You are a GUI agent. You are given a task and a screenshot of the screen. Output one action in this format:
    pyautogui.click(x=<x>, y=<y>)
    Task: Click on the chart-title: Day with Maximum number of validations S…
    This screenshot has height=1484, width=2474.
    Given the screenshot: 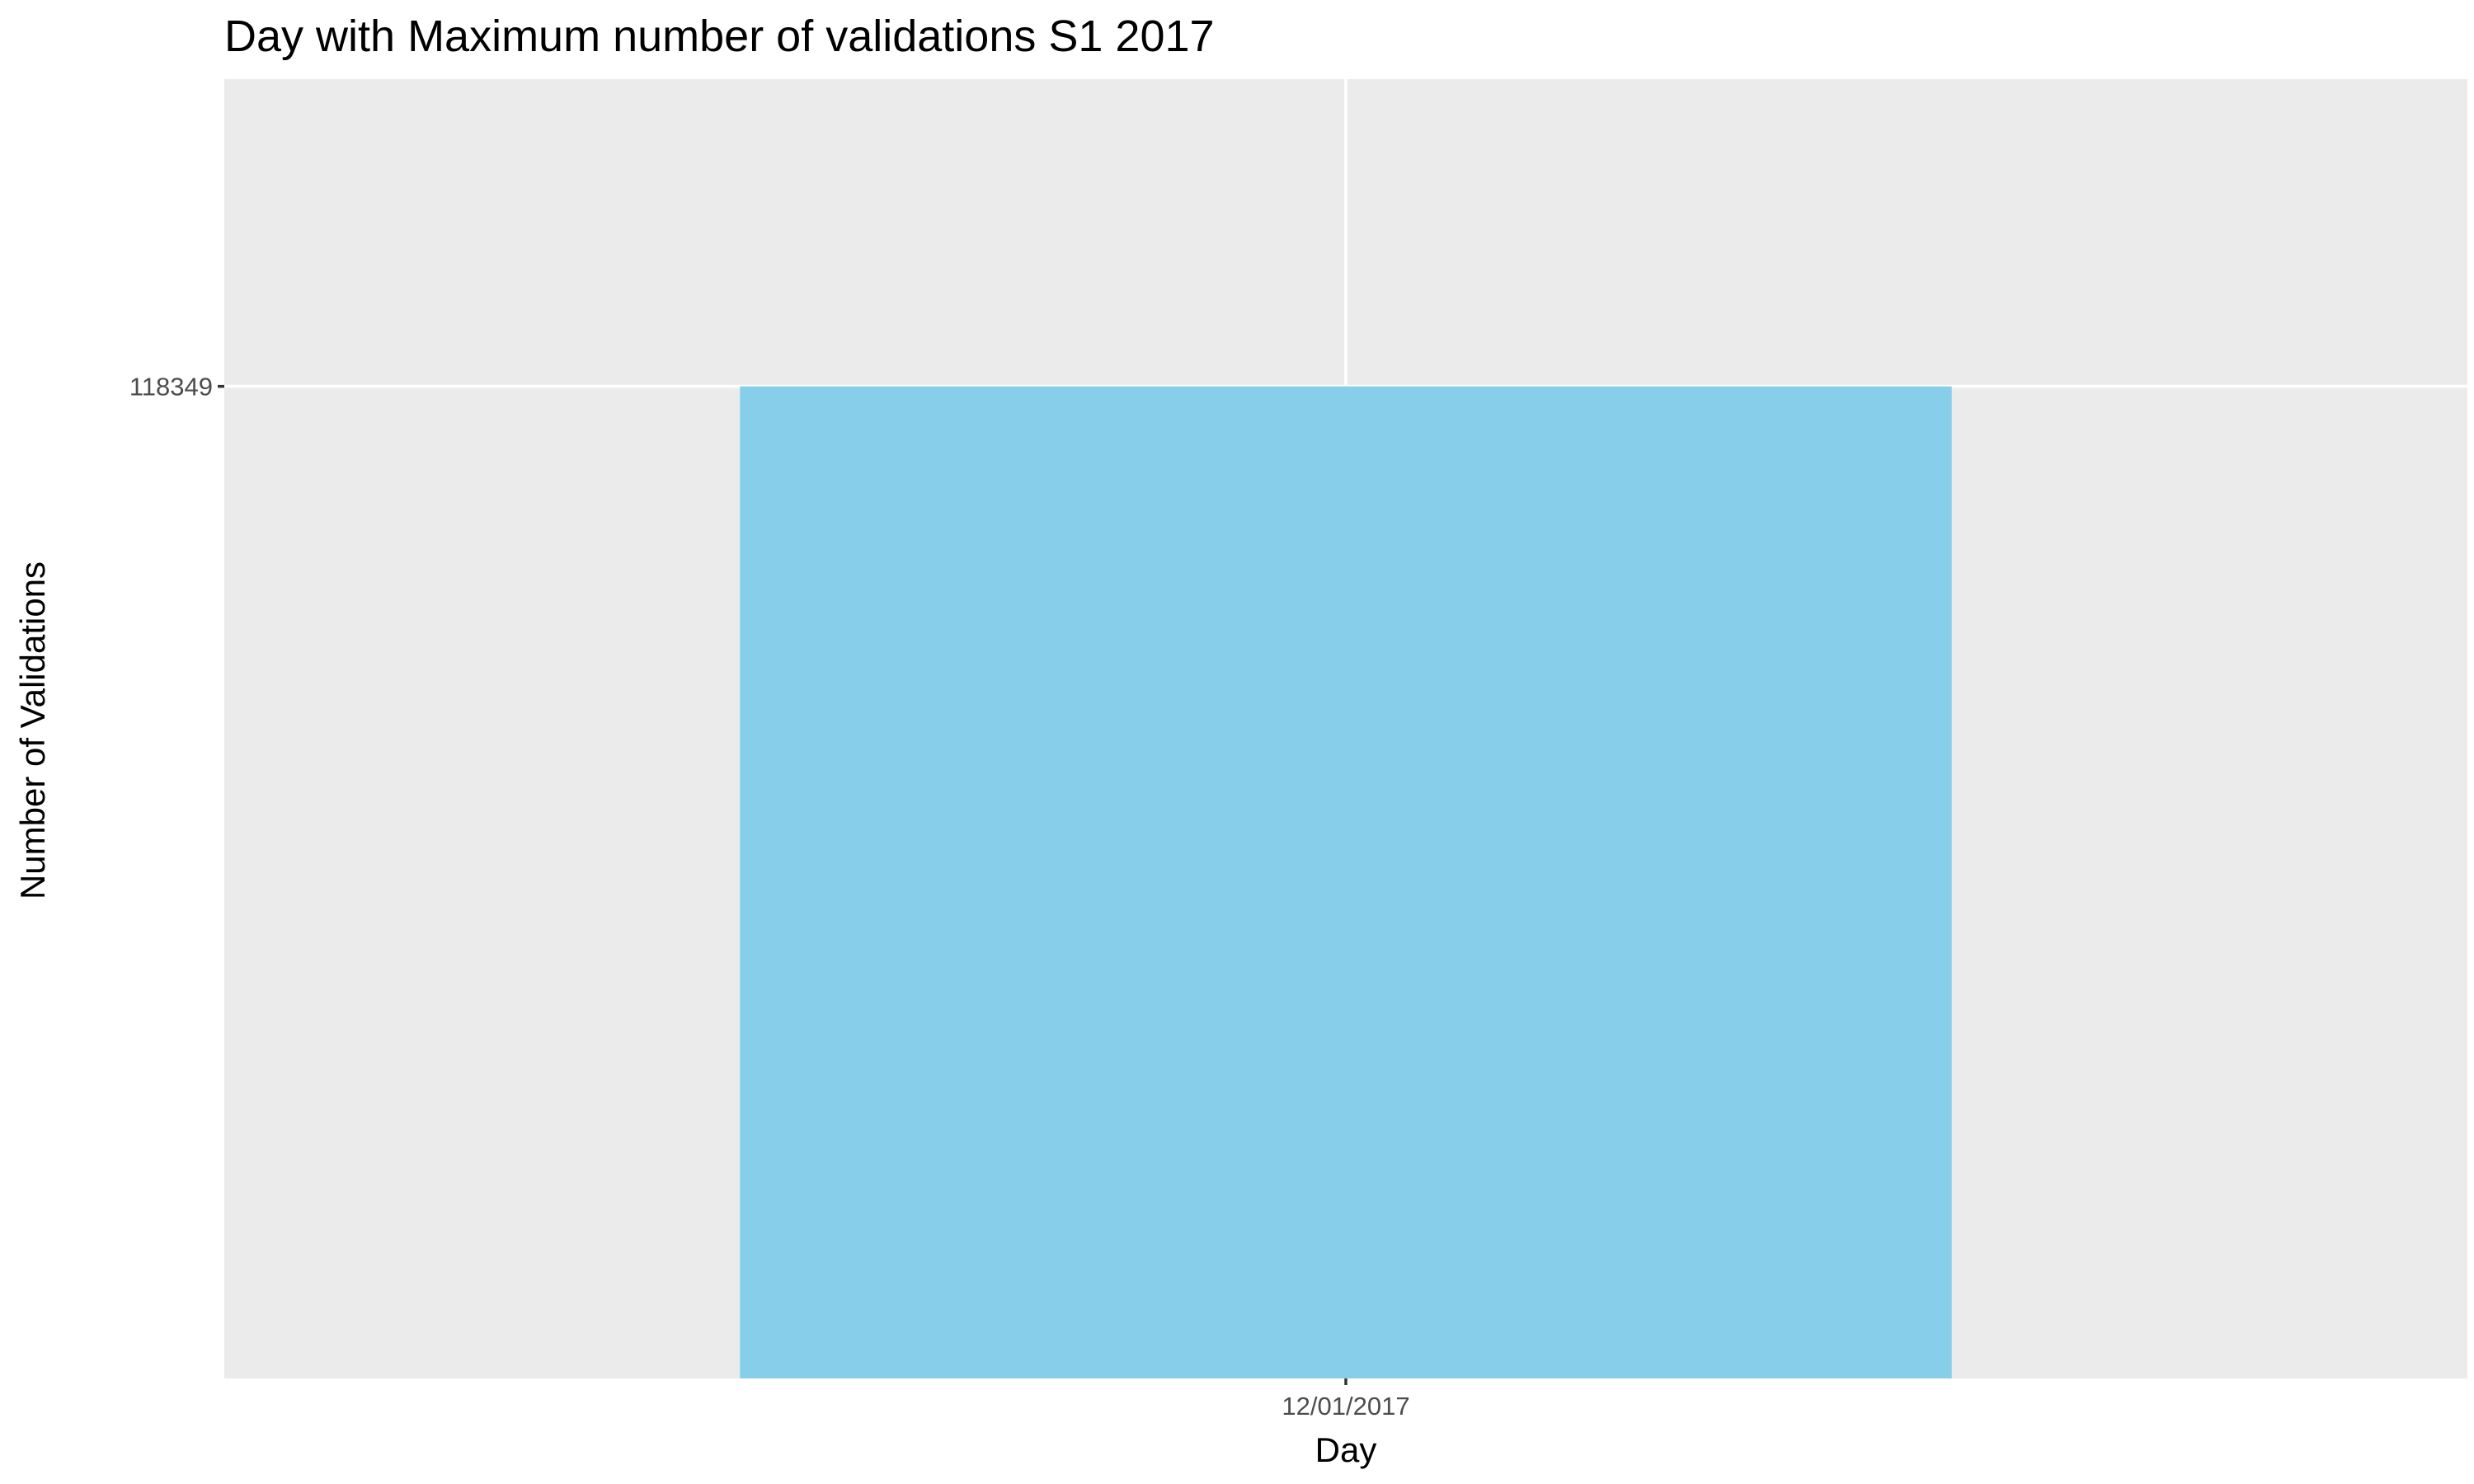 What is the action you would take?
    pyautogui.click(x=719, y=36)
    